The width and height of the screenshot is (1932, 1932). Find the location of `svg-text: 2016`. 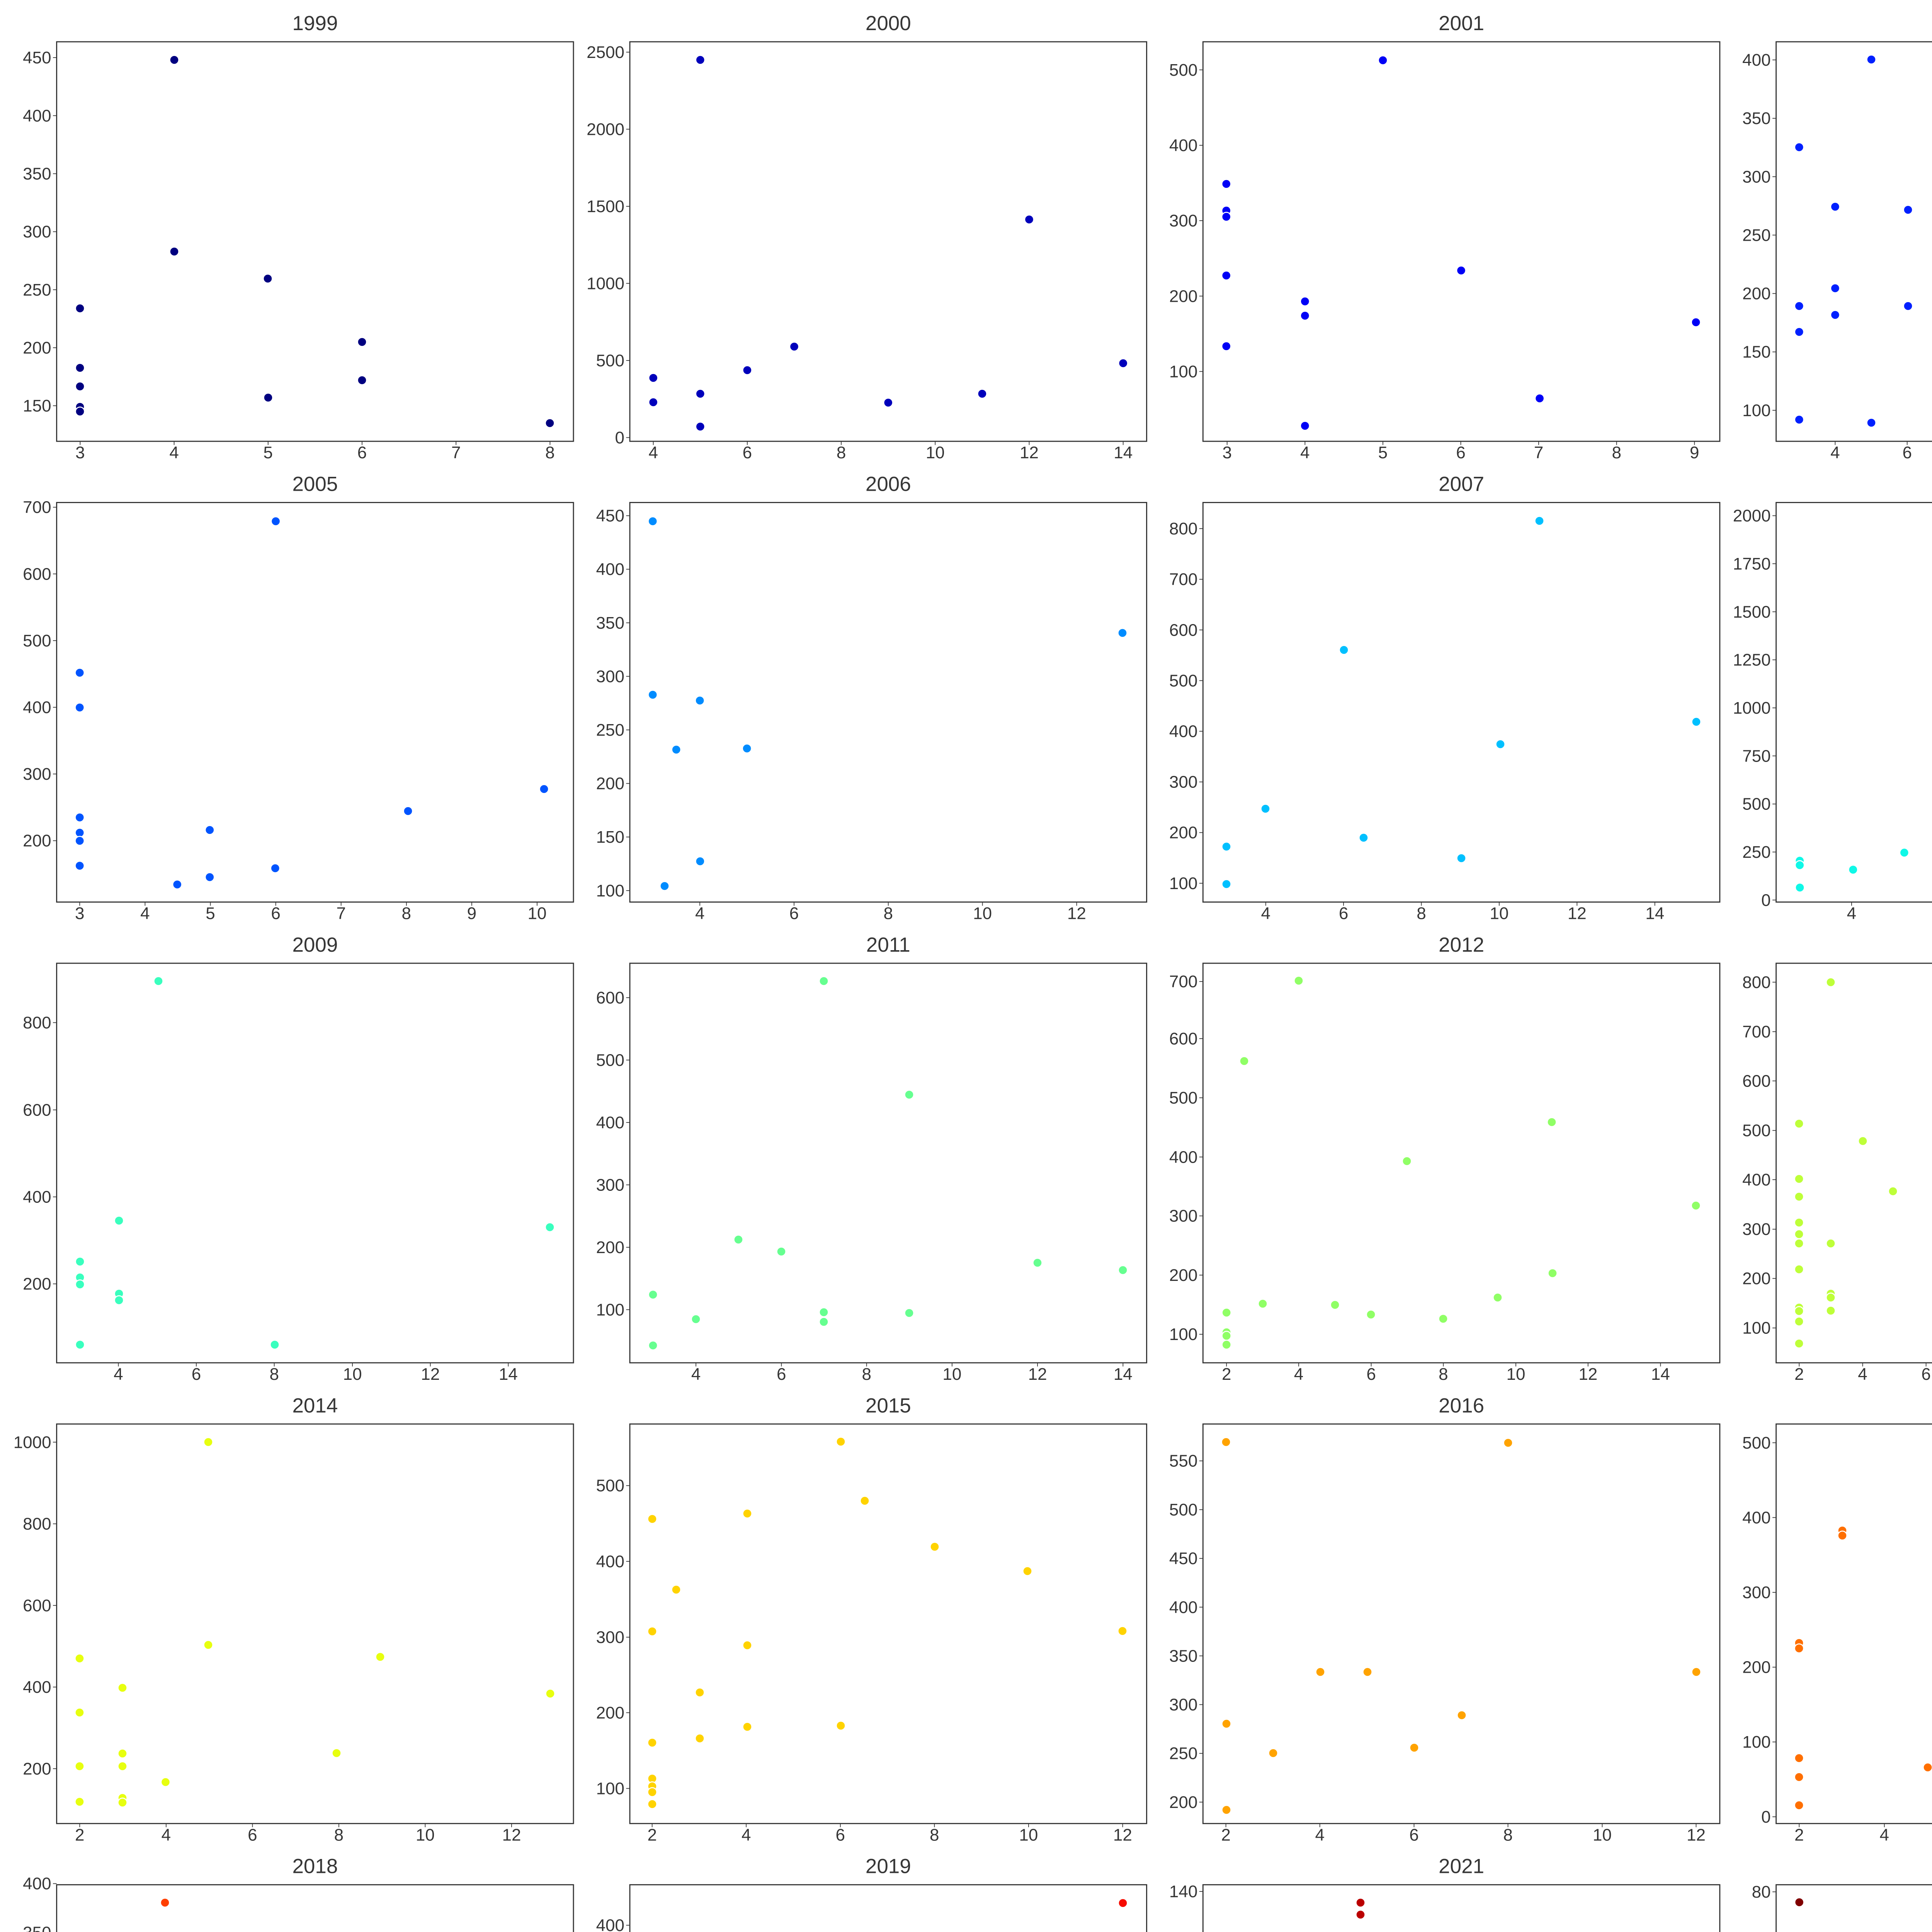

svg-text: 2016 is located at coordinates (1461, 1405).